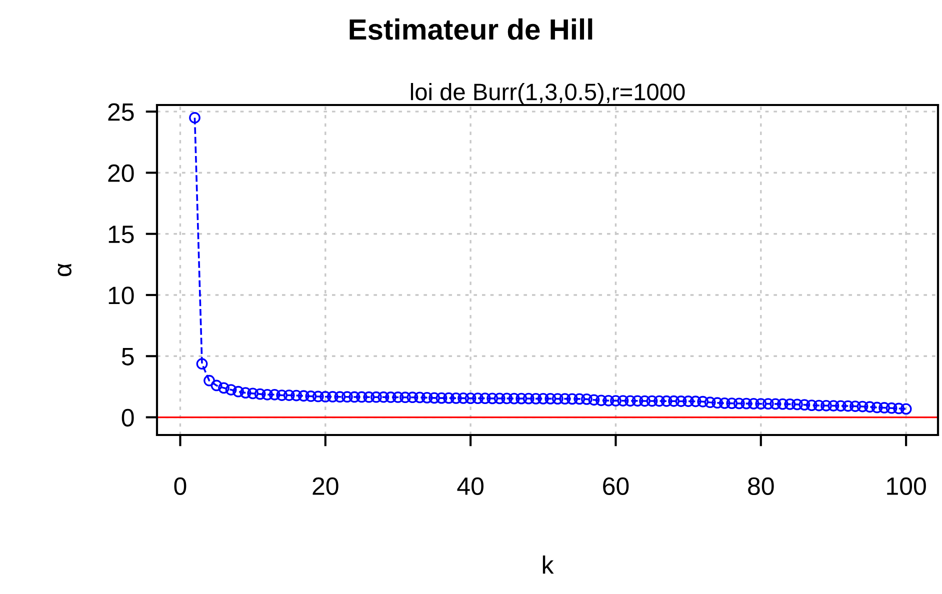 The width and height of the screenshot is (942, 594). What do you see at coordinates (121, 235) in the screenshot?
I see `y-tick-label: 15` at bounding box center [121, 235].